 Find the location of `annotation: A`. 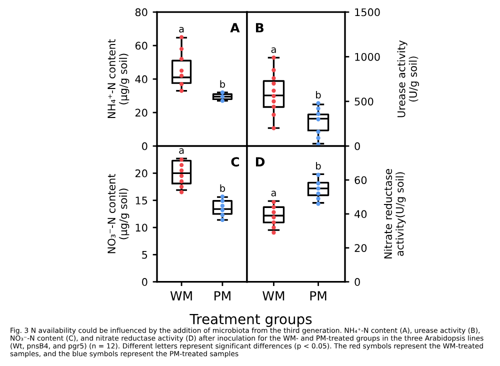

annotation: A is located at coordinates (235, 27).